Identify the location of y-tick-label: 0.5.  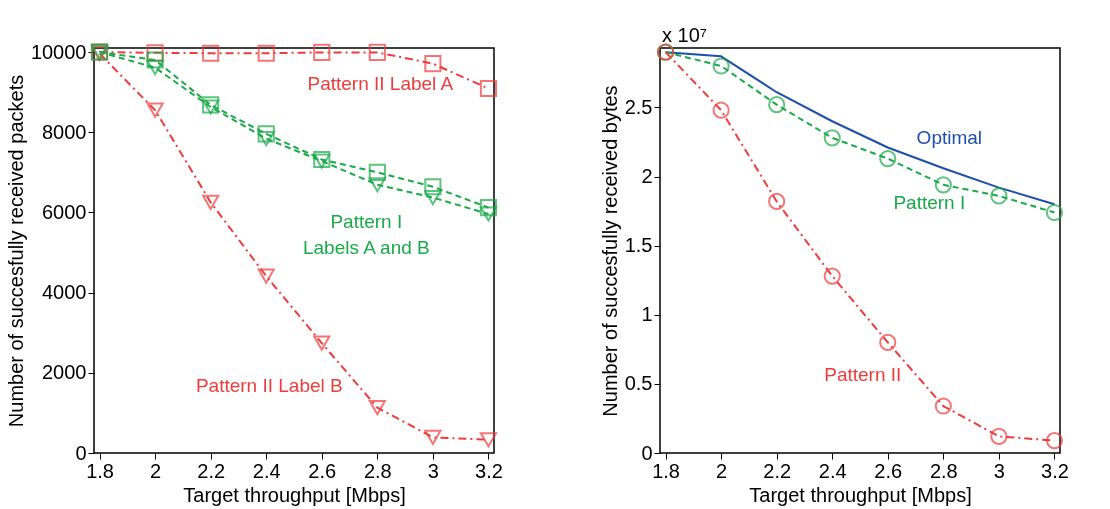
(638, 383).